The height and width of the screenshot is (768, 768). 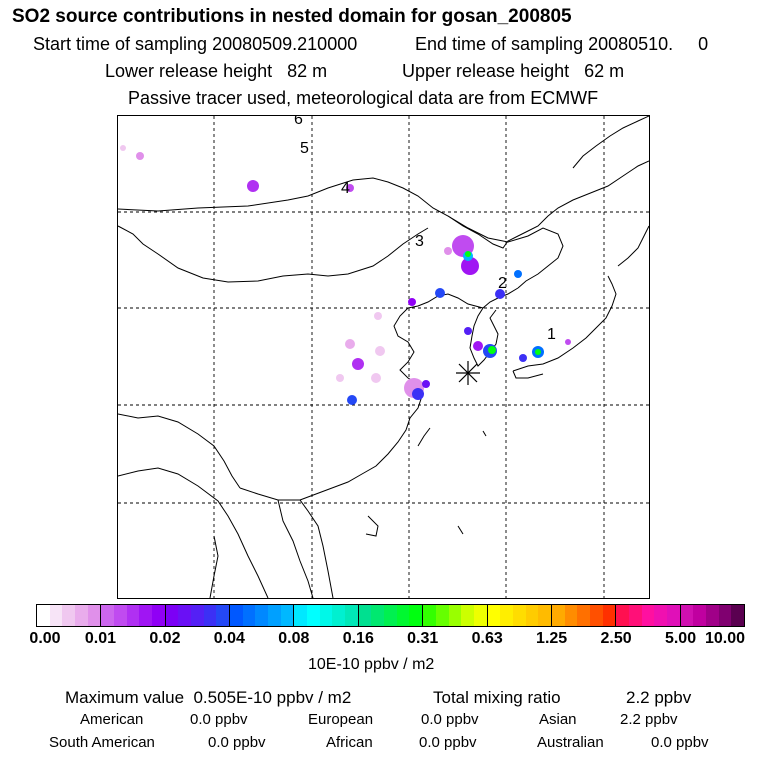 What do you see at coordinates (419, 241) in the screenshot?
I see `point-label-3: 3` at bounding box center [419, 241].